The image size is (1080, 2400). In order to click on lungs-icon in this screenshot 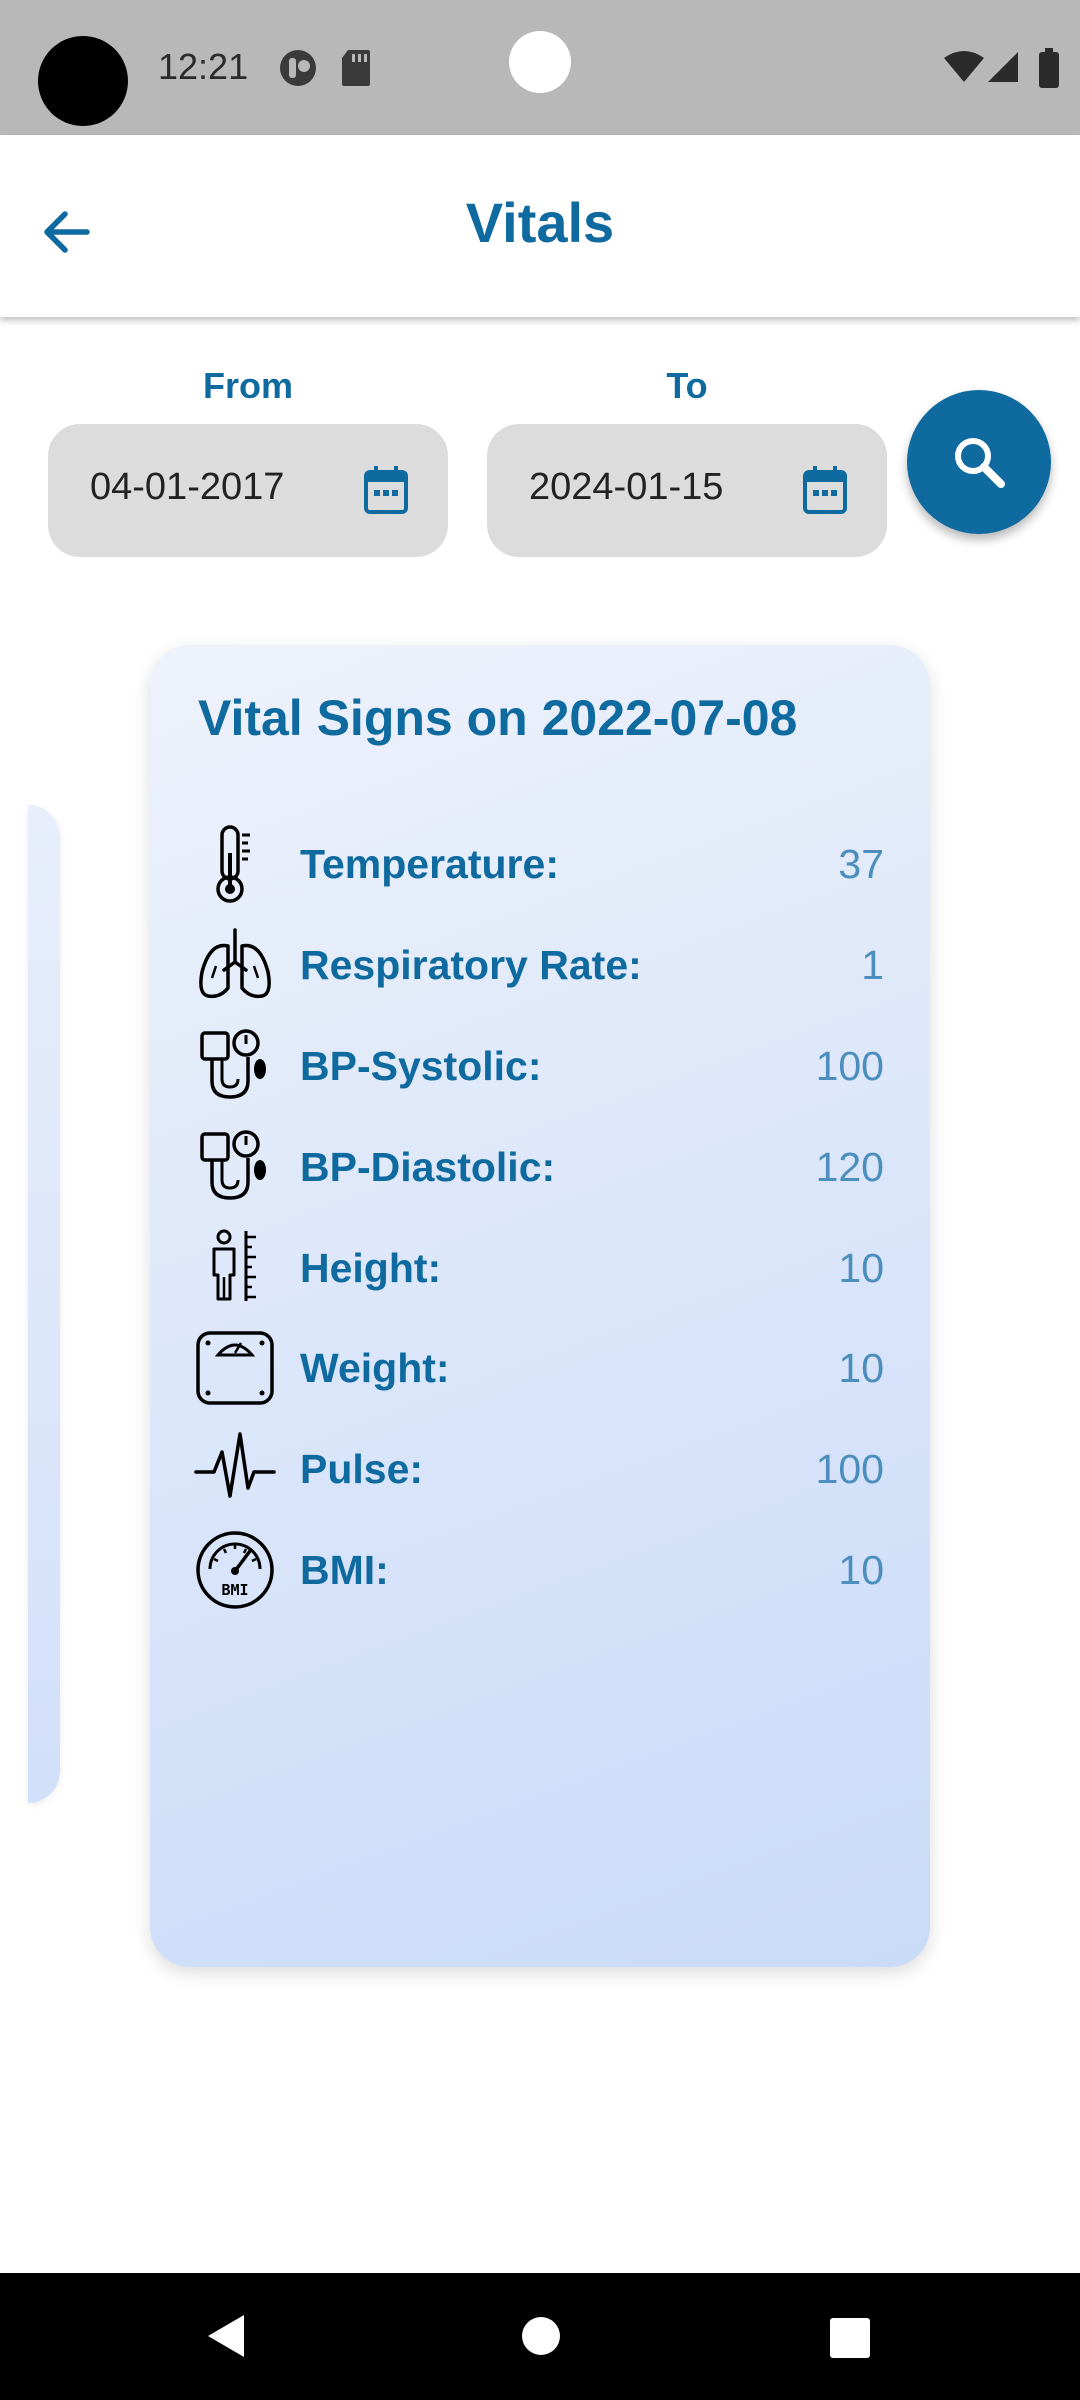, I will do `click(235, 963)`.